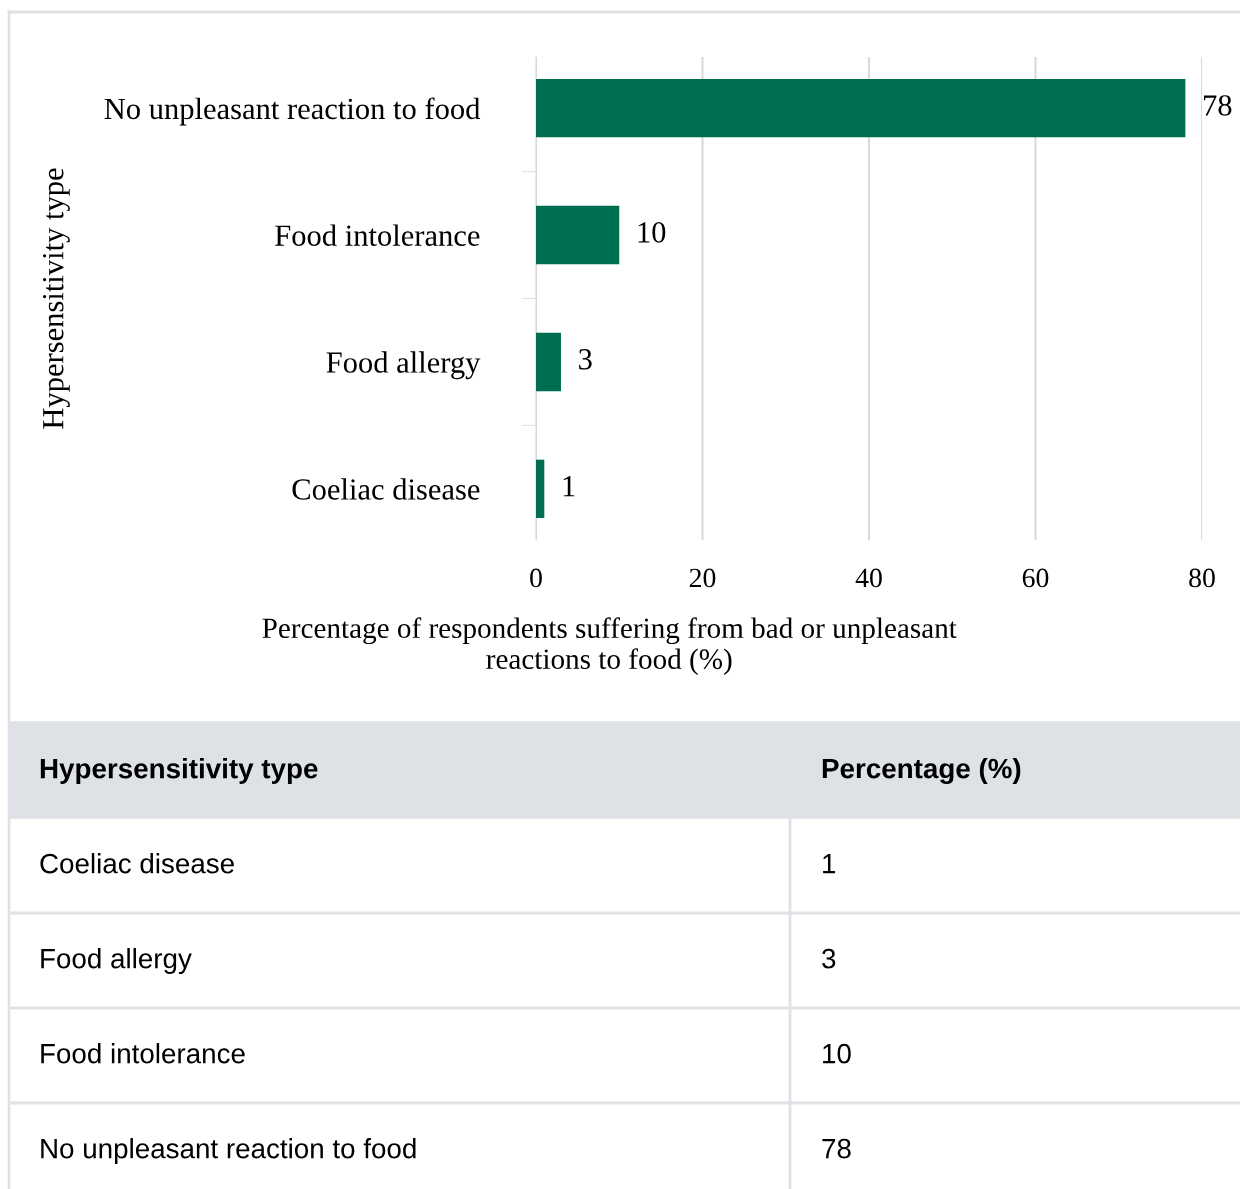  I want to click on text: 3, so click(829, 958).